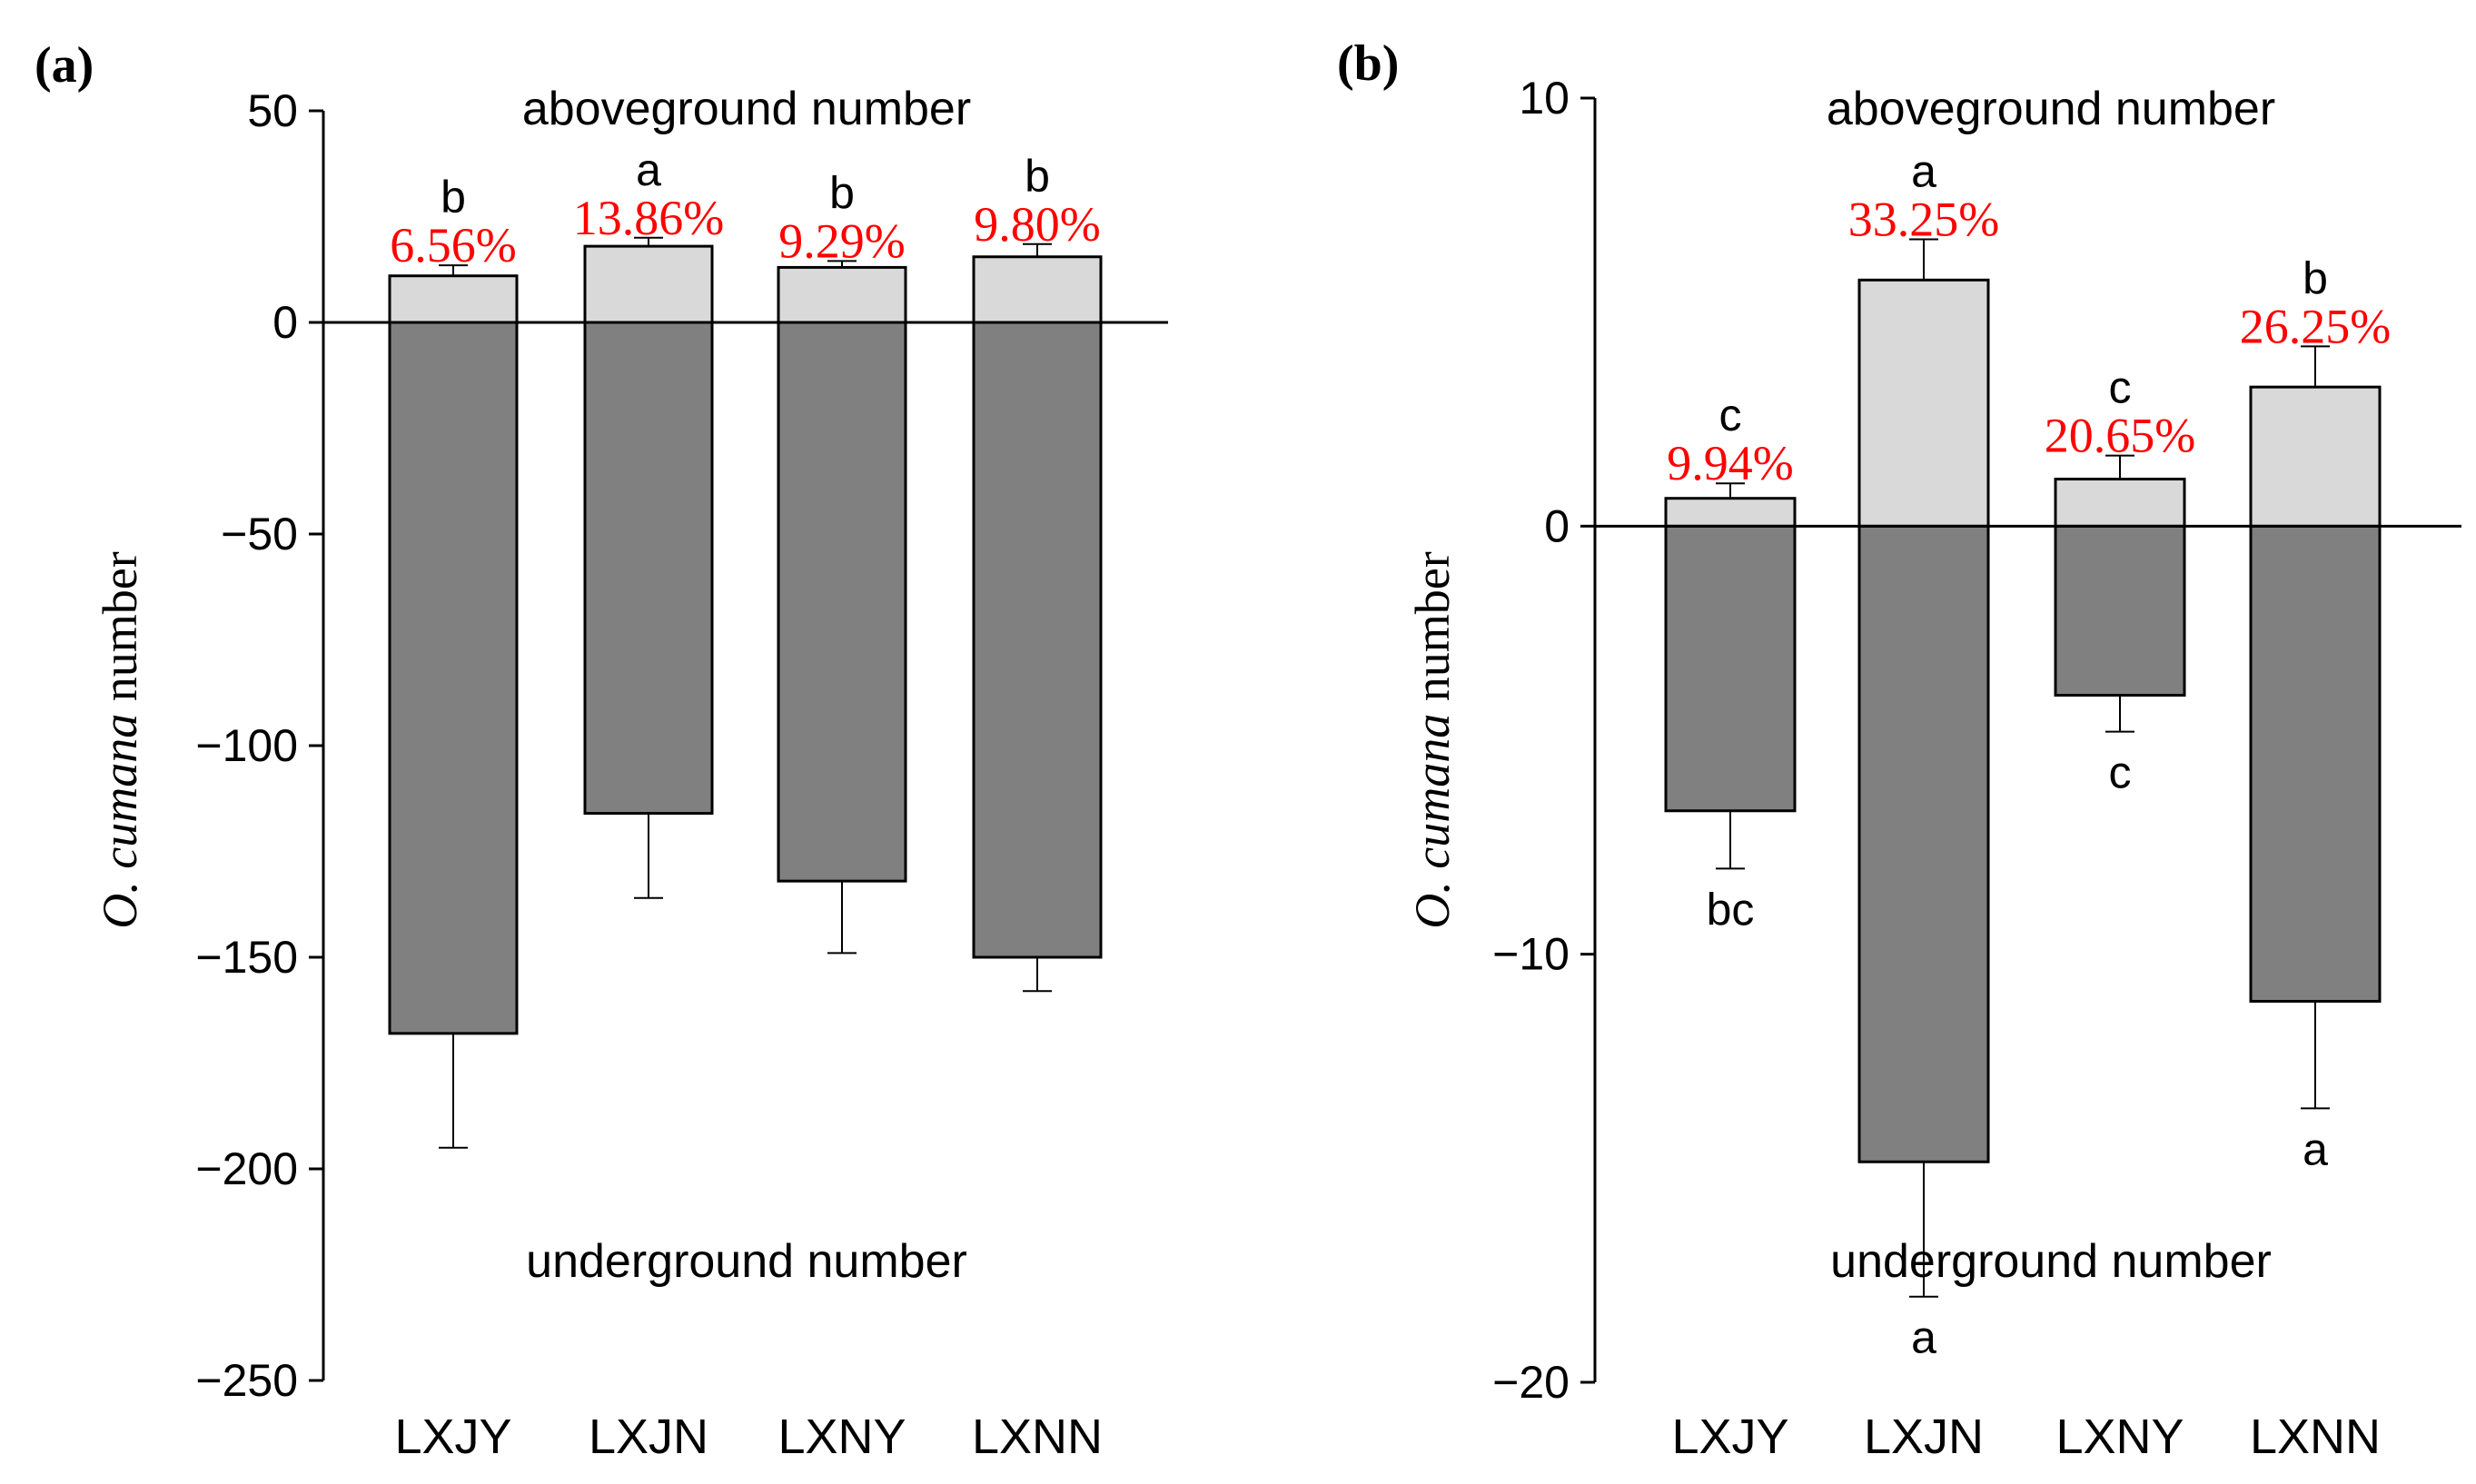 This screenshot has height=1484, width=2476. I want to click on y-tick-label: −10, so click(1531, 954).